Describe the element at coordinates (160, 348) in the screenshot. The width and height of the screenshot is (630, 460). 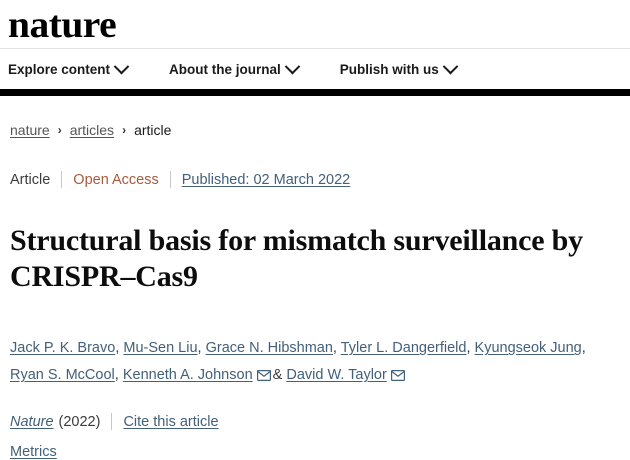
I see `author-link: Mu-Sen Liu` at that location.